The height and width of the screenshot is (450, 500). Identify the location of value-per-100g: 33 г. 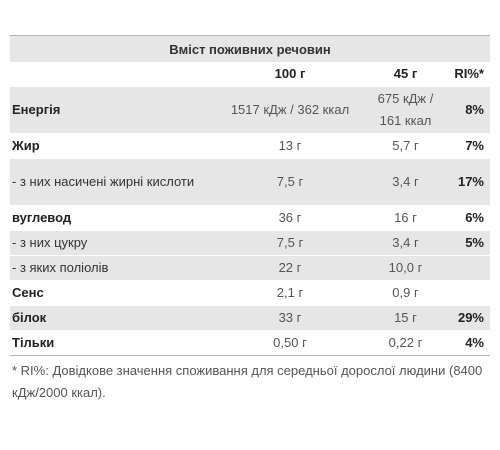
(290, 318).